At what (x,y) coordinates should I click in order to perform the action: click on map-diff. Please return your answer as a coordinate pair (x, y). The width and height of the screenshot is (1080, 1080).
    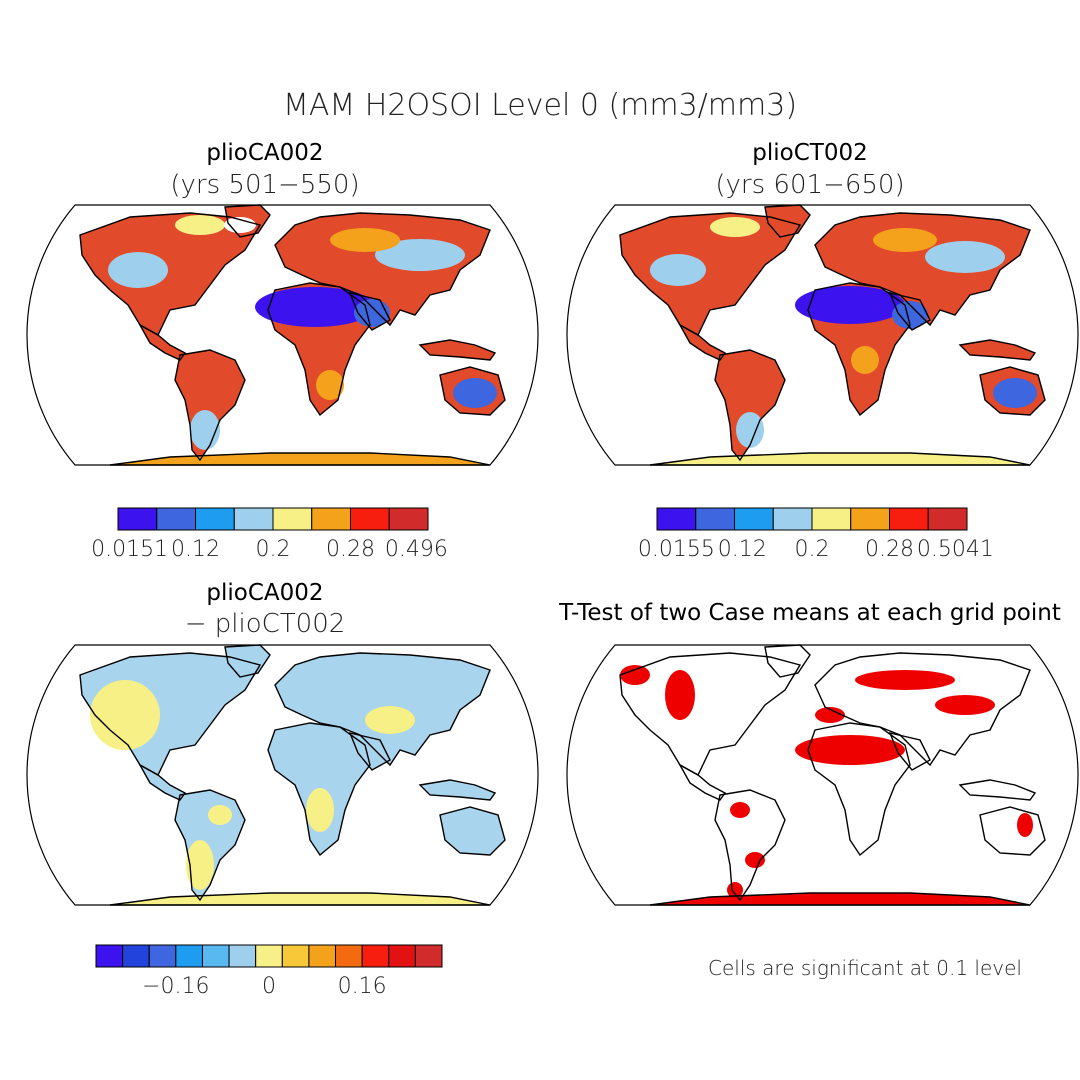
    Looking at the image, I should click on (282, 775).